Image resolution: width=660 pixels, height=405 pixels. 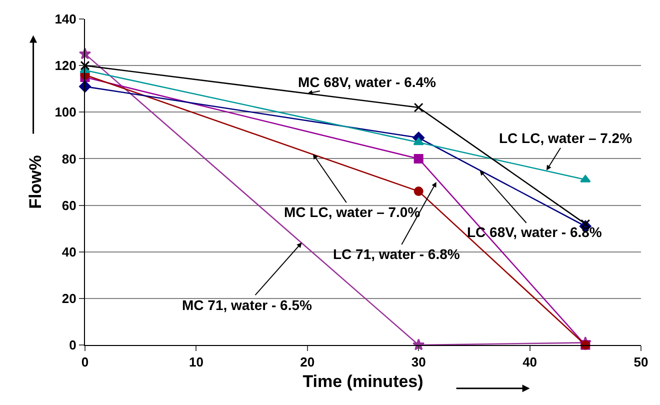 I want to click on annotation: MC 71, water - 6.5%, so click(x=247, y=305).